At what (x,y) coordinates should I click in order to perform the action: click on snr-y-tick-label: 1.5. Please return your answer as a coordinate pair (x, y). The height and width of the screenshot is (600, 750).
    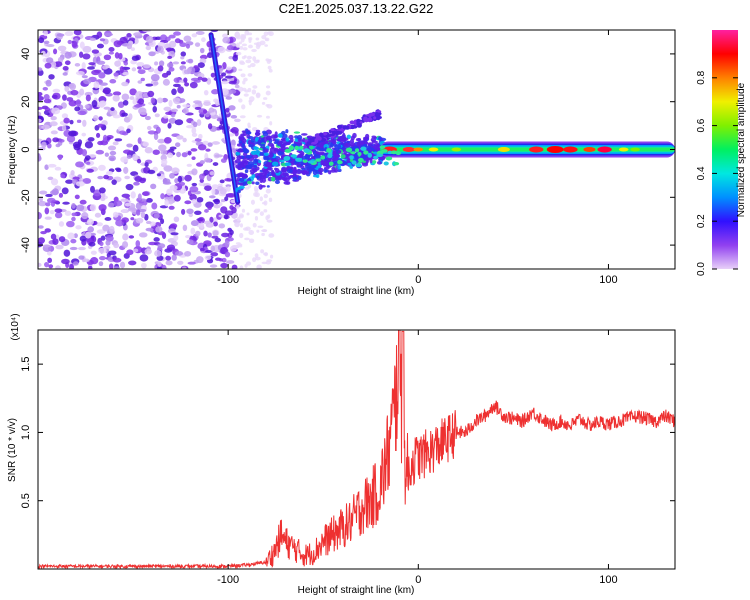
    Looking at the image, I should click on (26, 363).